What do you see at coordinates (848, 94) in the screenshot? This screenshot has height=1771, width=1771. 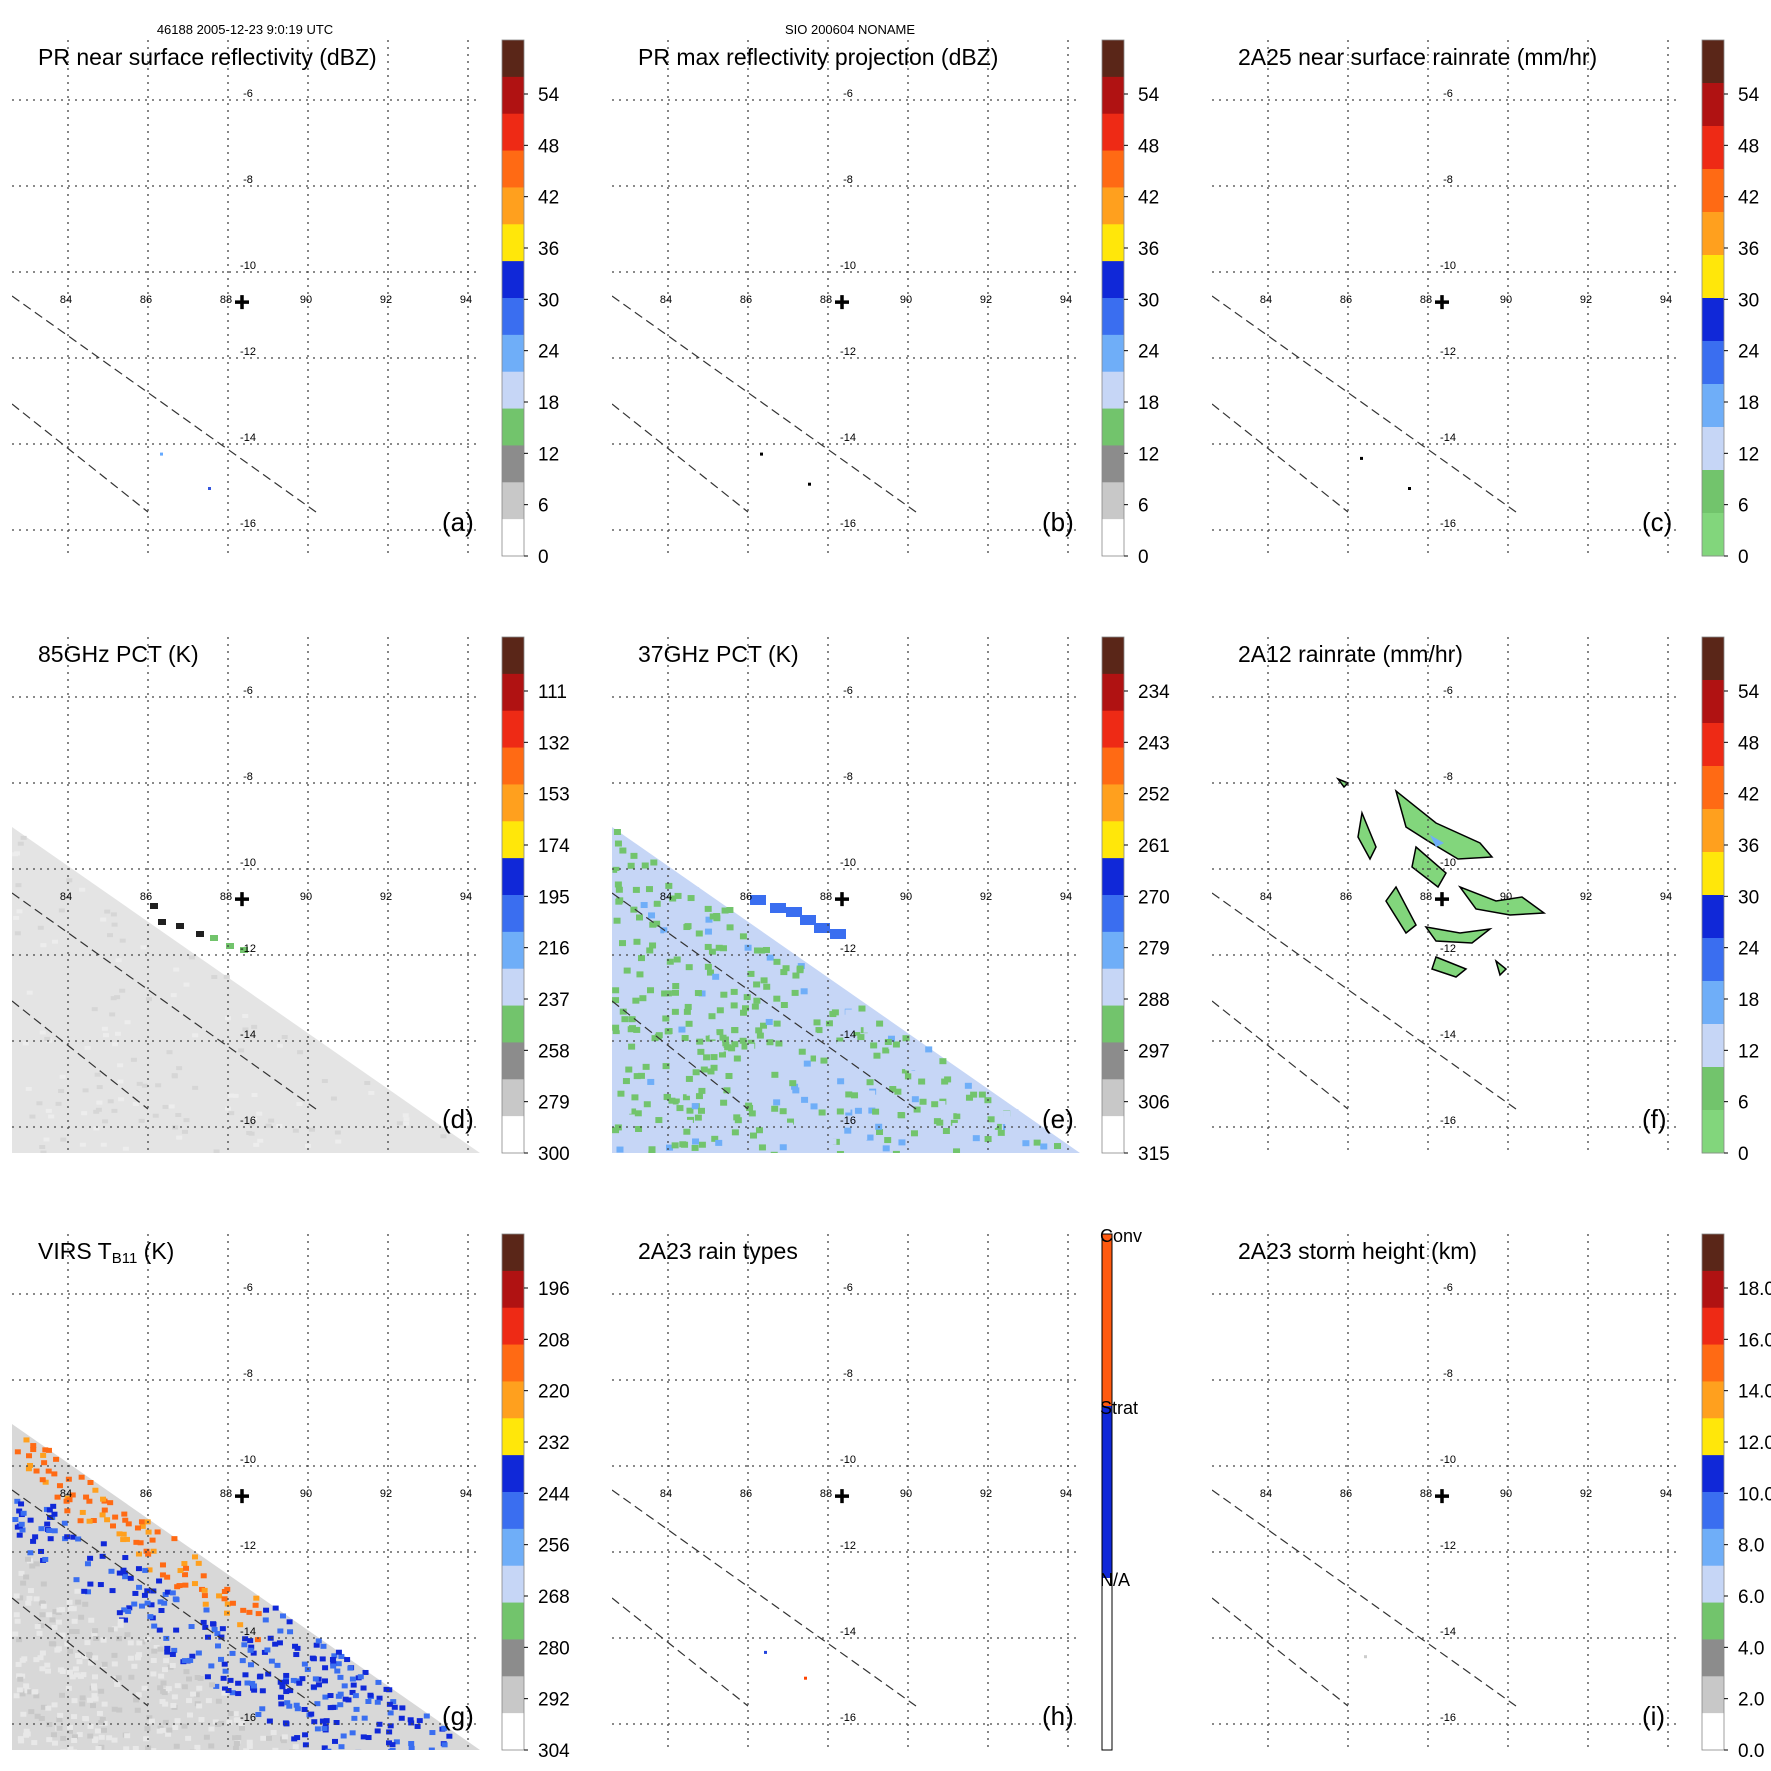 I see `lat-tick-label: -6` at bounding box center [848, 94].